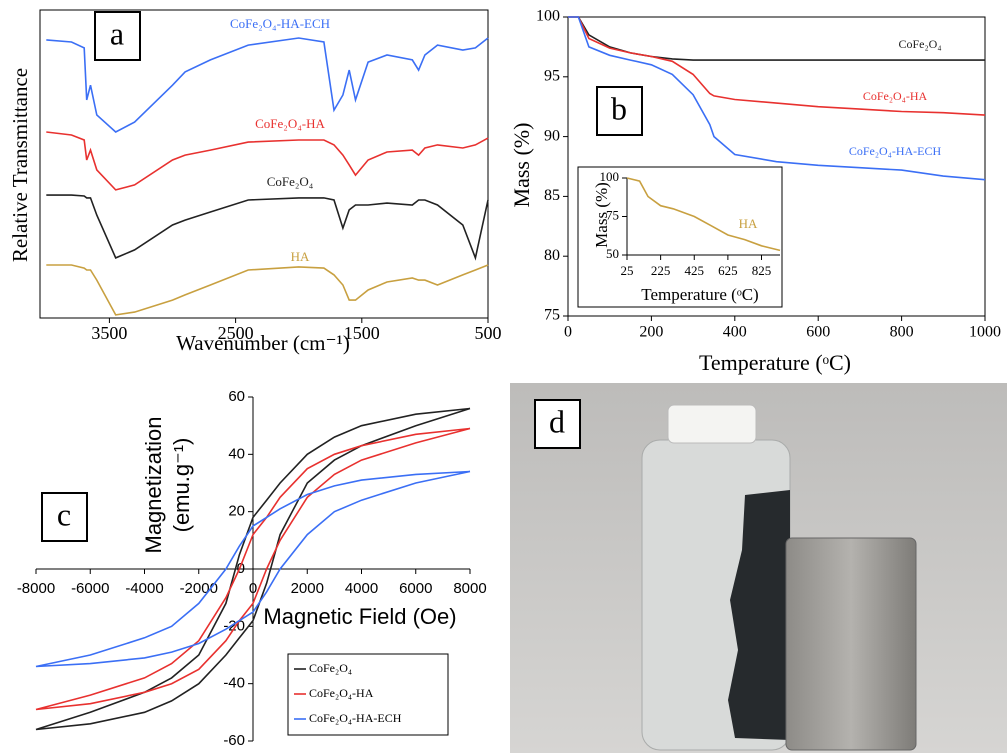 The width and height of the screenshot is (1007, 753). Describe the element at coordinates (307, 588) in the screenshot. I see `x-tick-label: 2000` at that location.